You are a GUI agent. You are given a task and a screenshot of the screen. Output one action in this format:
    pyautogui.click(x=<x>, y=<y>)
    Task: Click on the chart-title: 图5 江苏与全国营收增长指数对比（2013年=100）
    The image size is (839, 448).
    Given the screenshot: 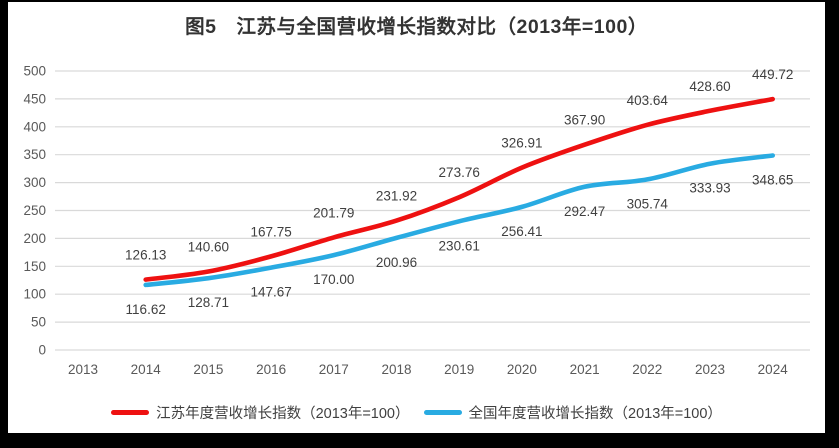 What is the action you would take?
    pyautogui.click(x=416, y=27)
    